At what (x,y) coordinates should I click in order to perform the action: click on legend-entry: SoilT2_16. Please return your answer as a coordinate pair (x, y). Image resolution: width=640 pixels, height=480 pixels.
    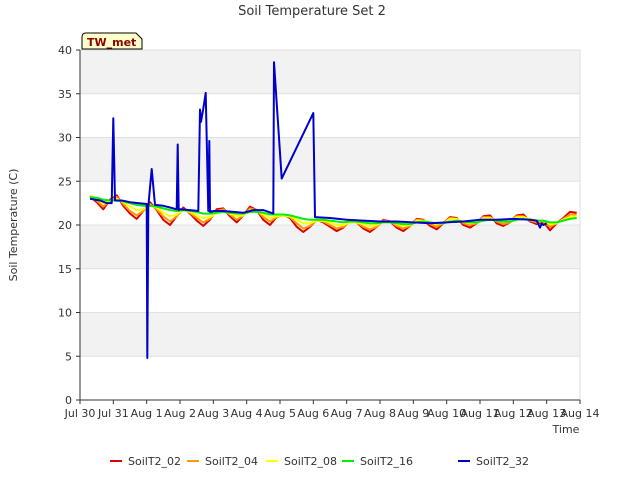
    Looking at the image, I should click on (386, 461).